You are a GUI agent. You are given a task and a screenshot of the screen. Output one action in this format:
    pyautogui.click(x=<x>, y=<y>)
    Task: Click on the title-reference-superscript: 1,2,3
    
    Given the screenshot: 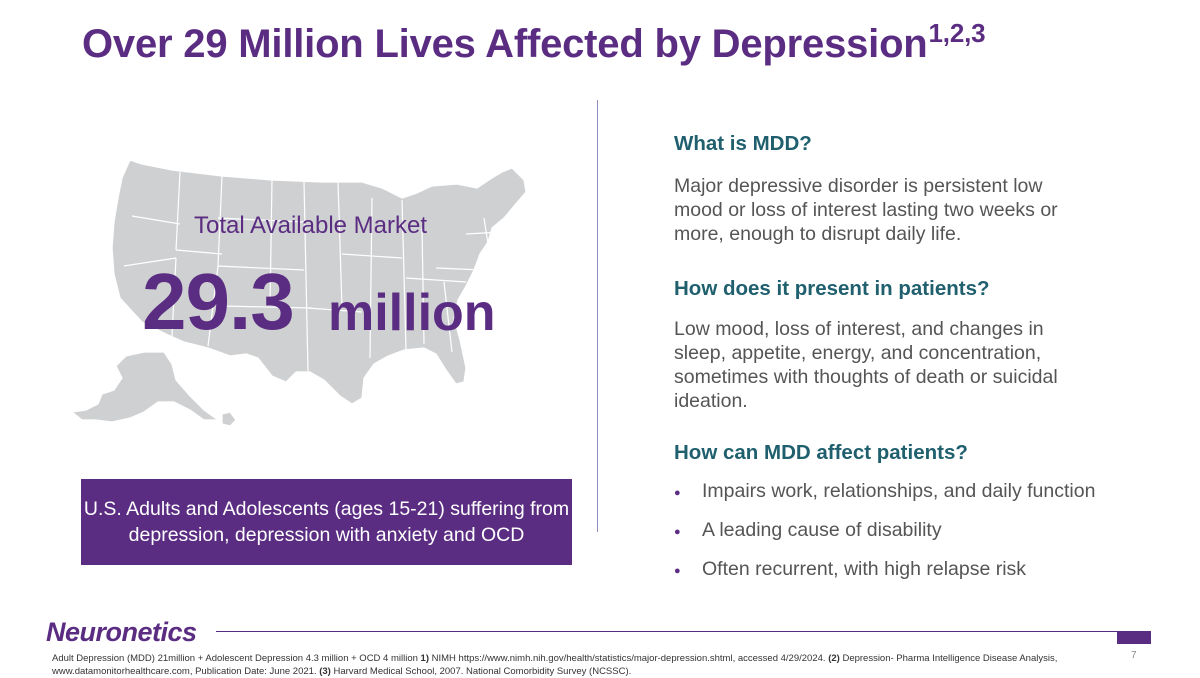 What is the action you would take?
    pyautogui.click(x=957, y=33)
    